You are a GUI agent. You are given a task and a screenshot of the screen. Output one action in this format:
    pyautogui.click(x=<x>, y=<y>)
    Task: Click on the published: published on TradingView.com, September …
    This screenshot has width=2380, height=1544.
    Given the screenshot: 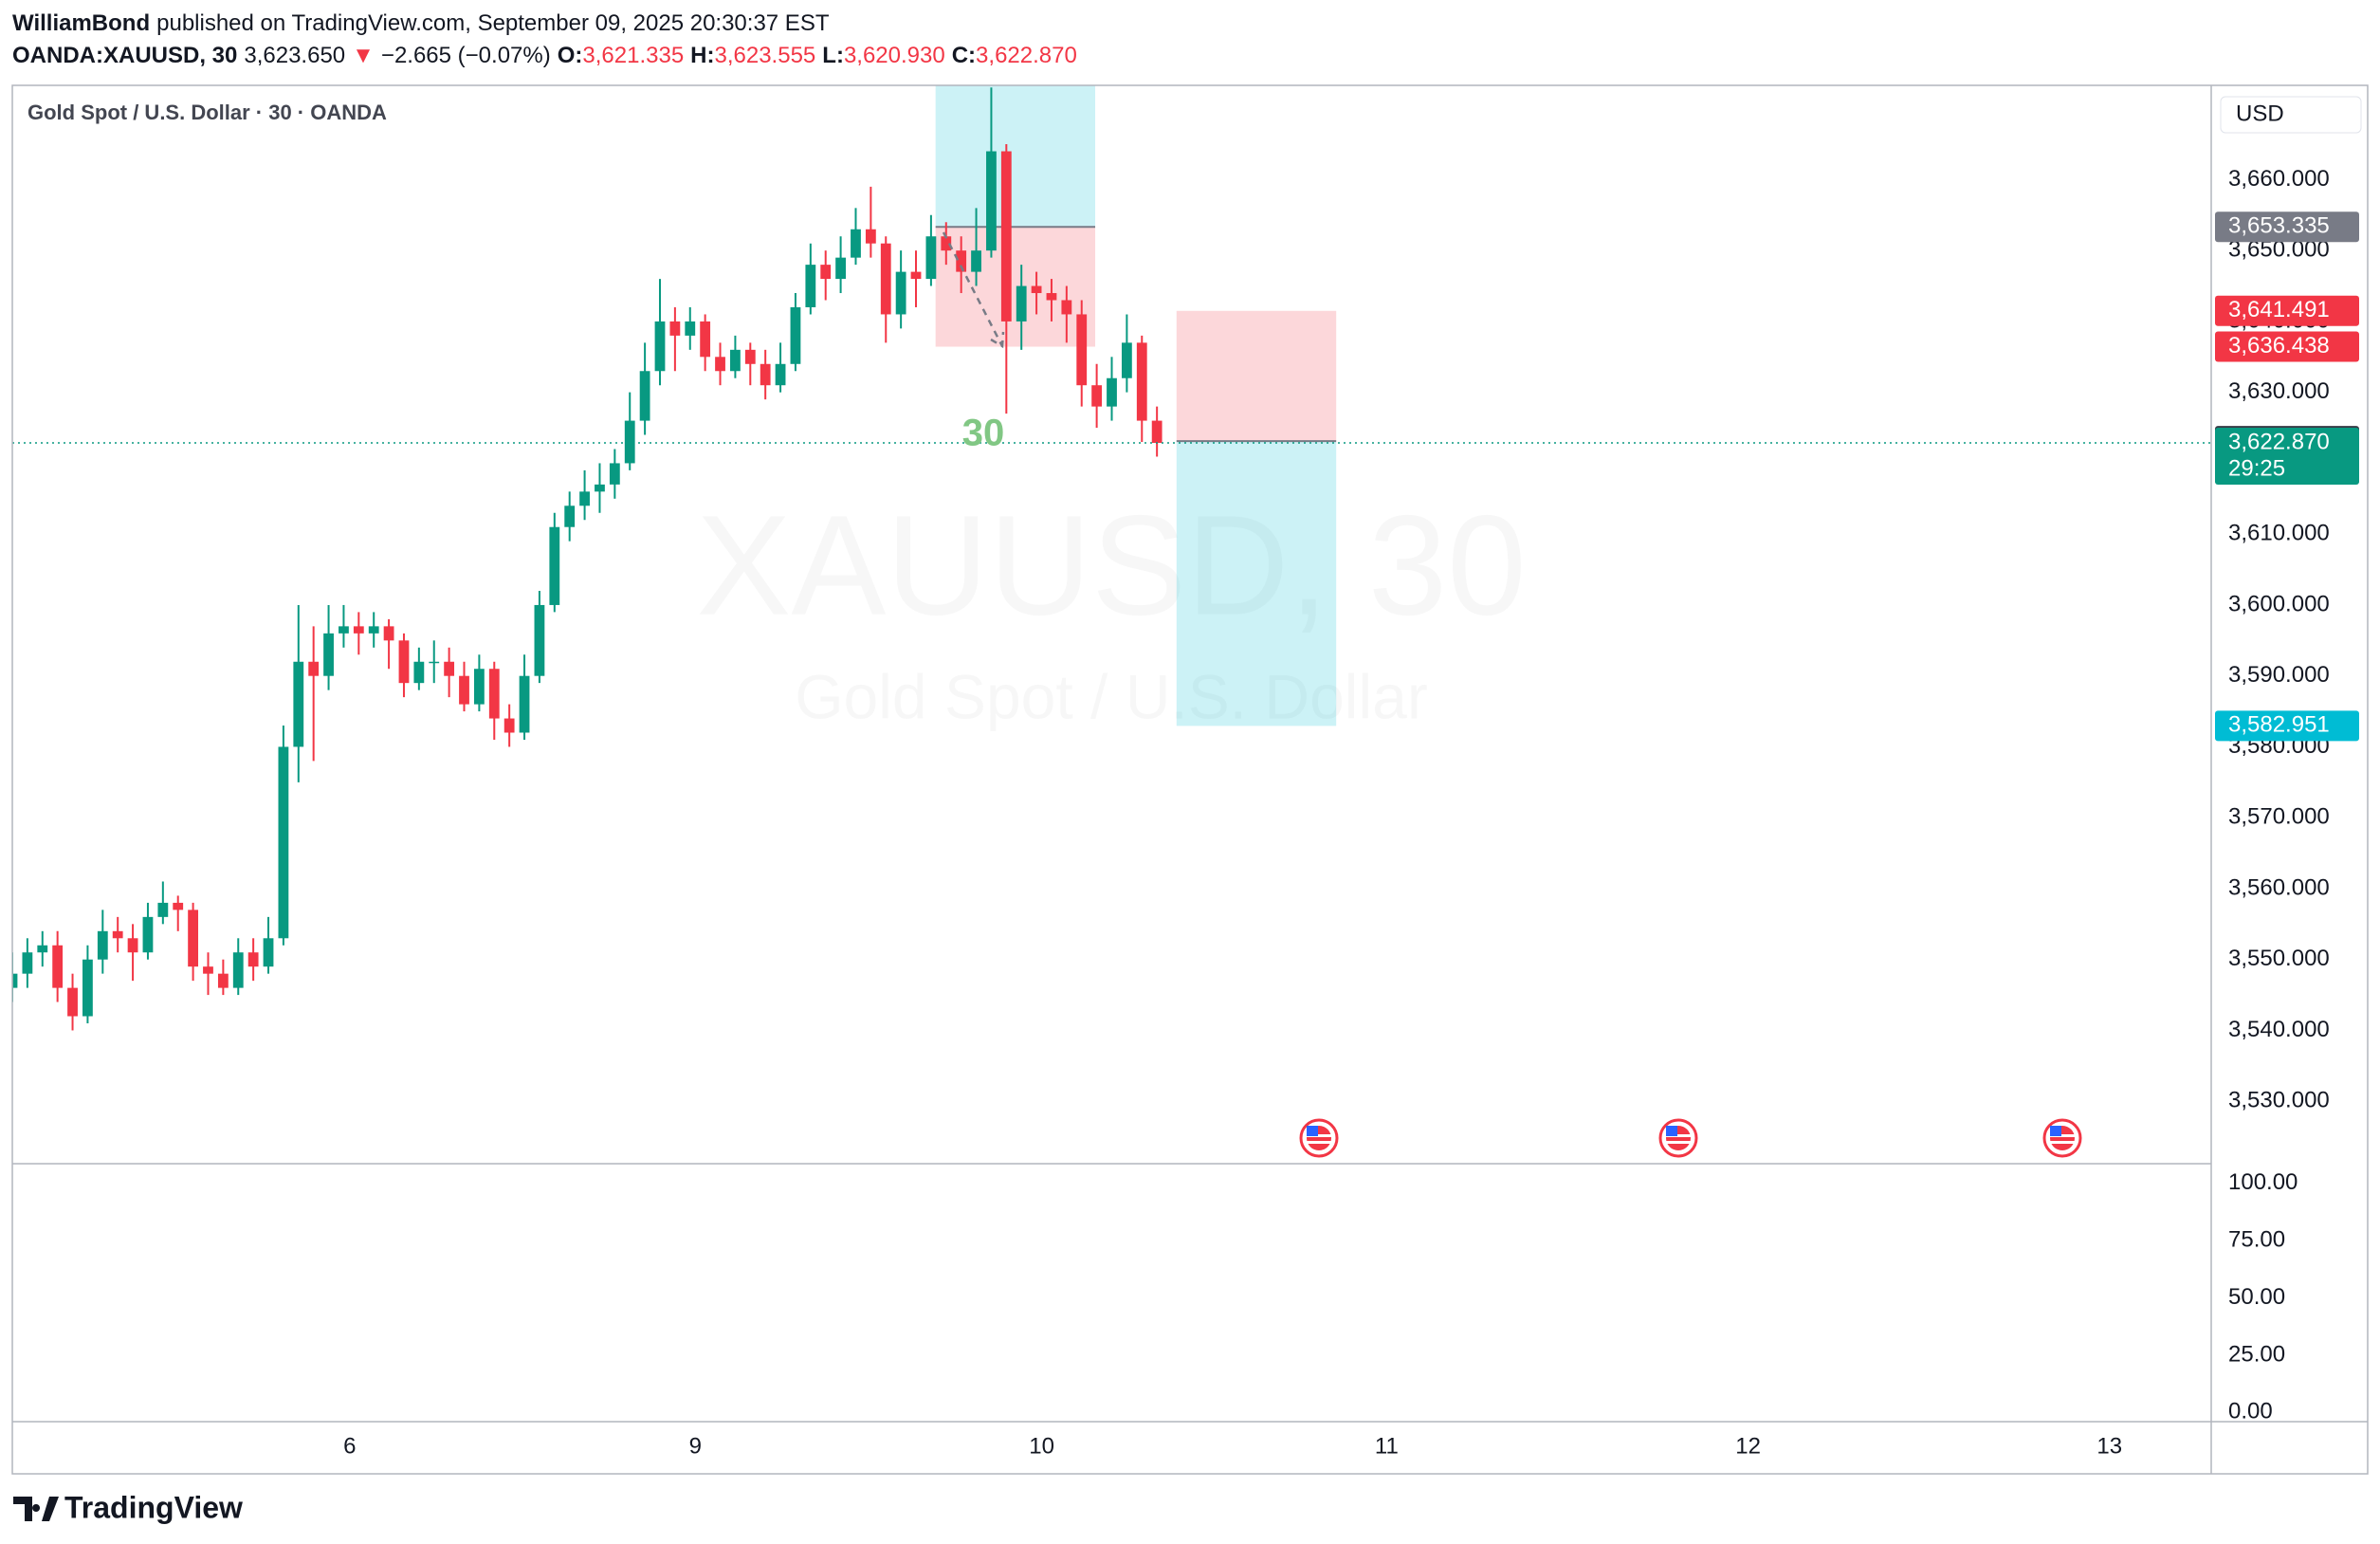 What is the action you would take?
    pyautogui.click(x=493, y=23)
    